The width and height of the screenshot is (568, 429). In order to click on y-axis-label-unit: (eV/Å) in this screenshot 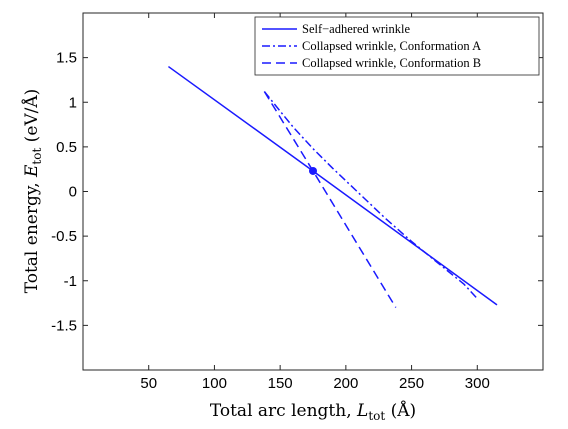, I will do `click(31, 118)`.